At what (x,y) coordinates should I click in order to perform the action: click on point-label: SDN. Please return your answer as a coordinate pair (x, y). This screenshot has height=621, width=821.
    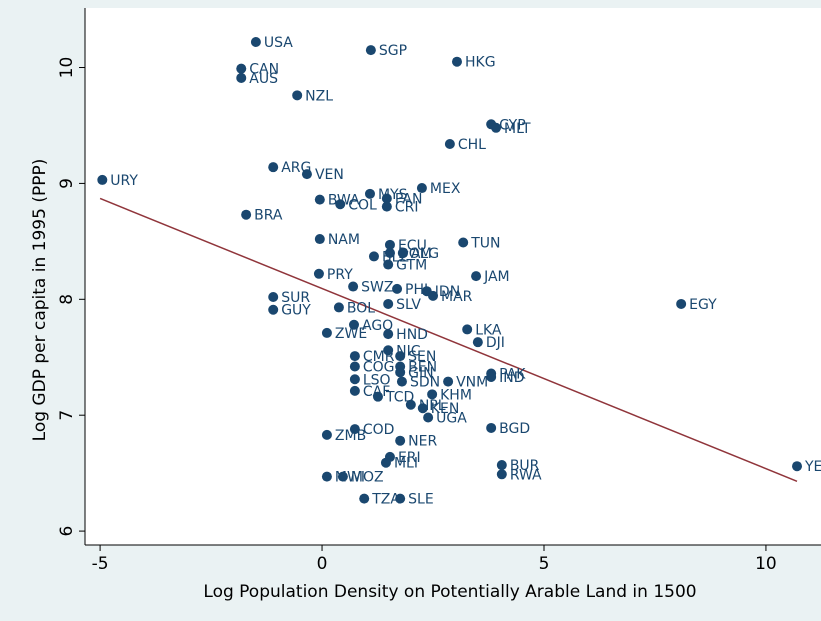
    Looking at the image, I should click on (425, 383).